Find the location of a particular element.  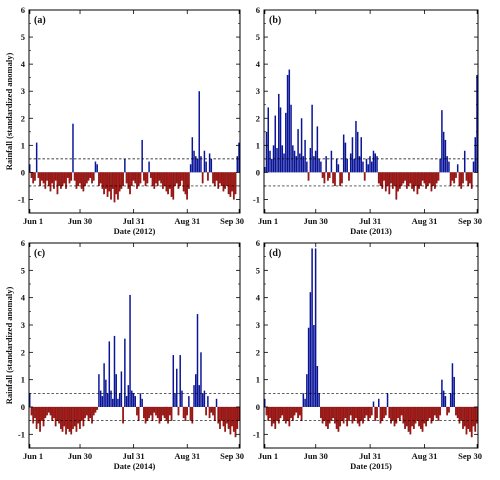

y-tick-label: 6 is located at coordinates (23, 10).